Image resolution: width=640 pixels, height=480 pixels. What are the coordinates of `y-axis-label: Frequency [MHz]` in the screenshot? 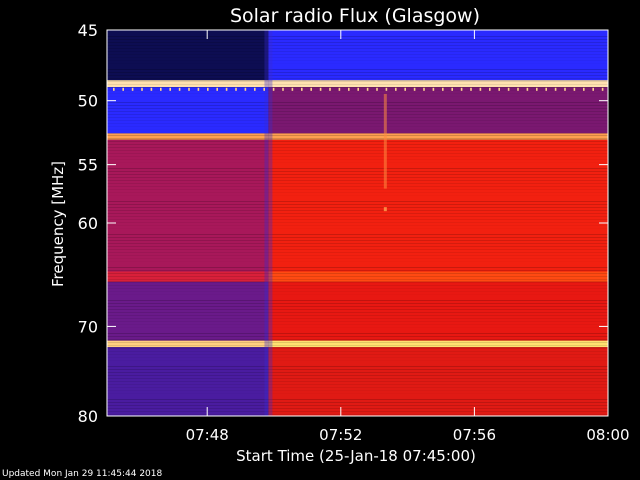 It's located at (58, 224).